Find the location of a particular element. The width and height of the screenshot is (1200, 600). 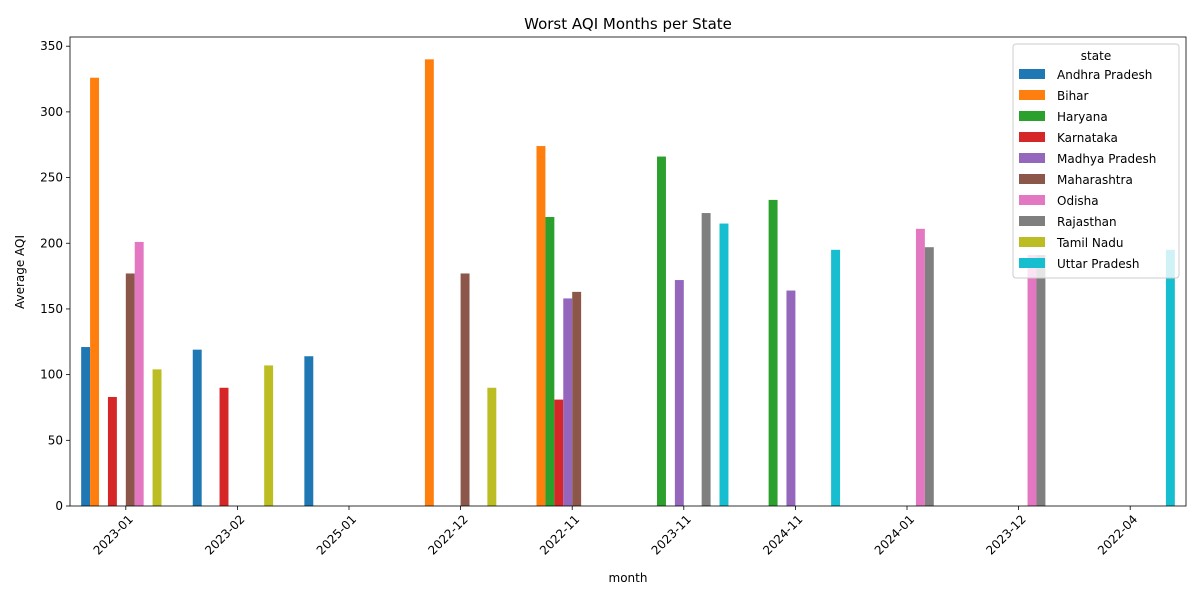

legend-label: Uttar Pradesh is located at coordinates (1098, 264).